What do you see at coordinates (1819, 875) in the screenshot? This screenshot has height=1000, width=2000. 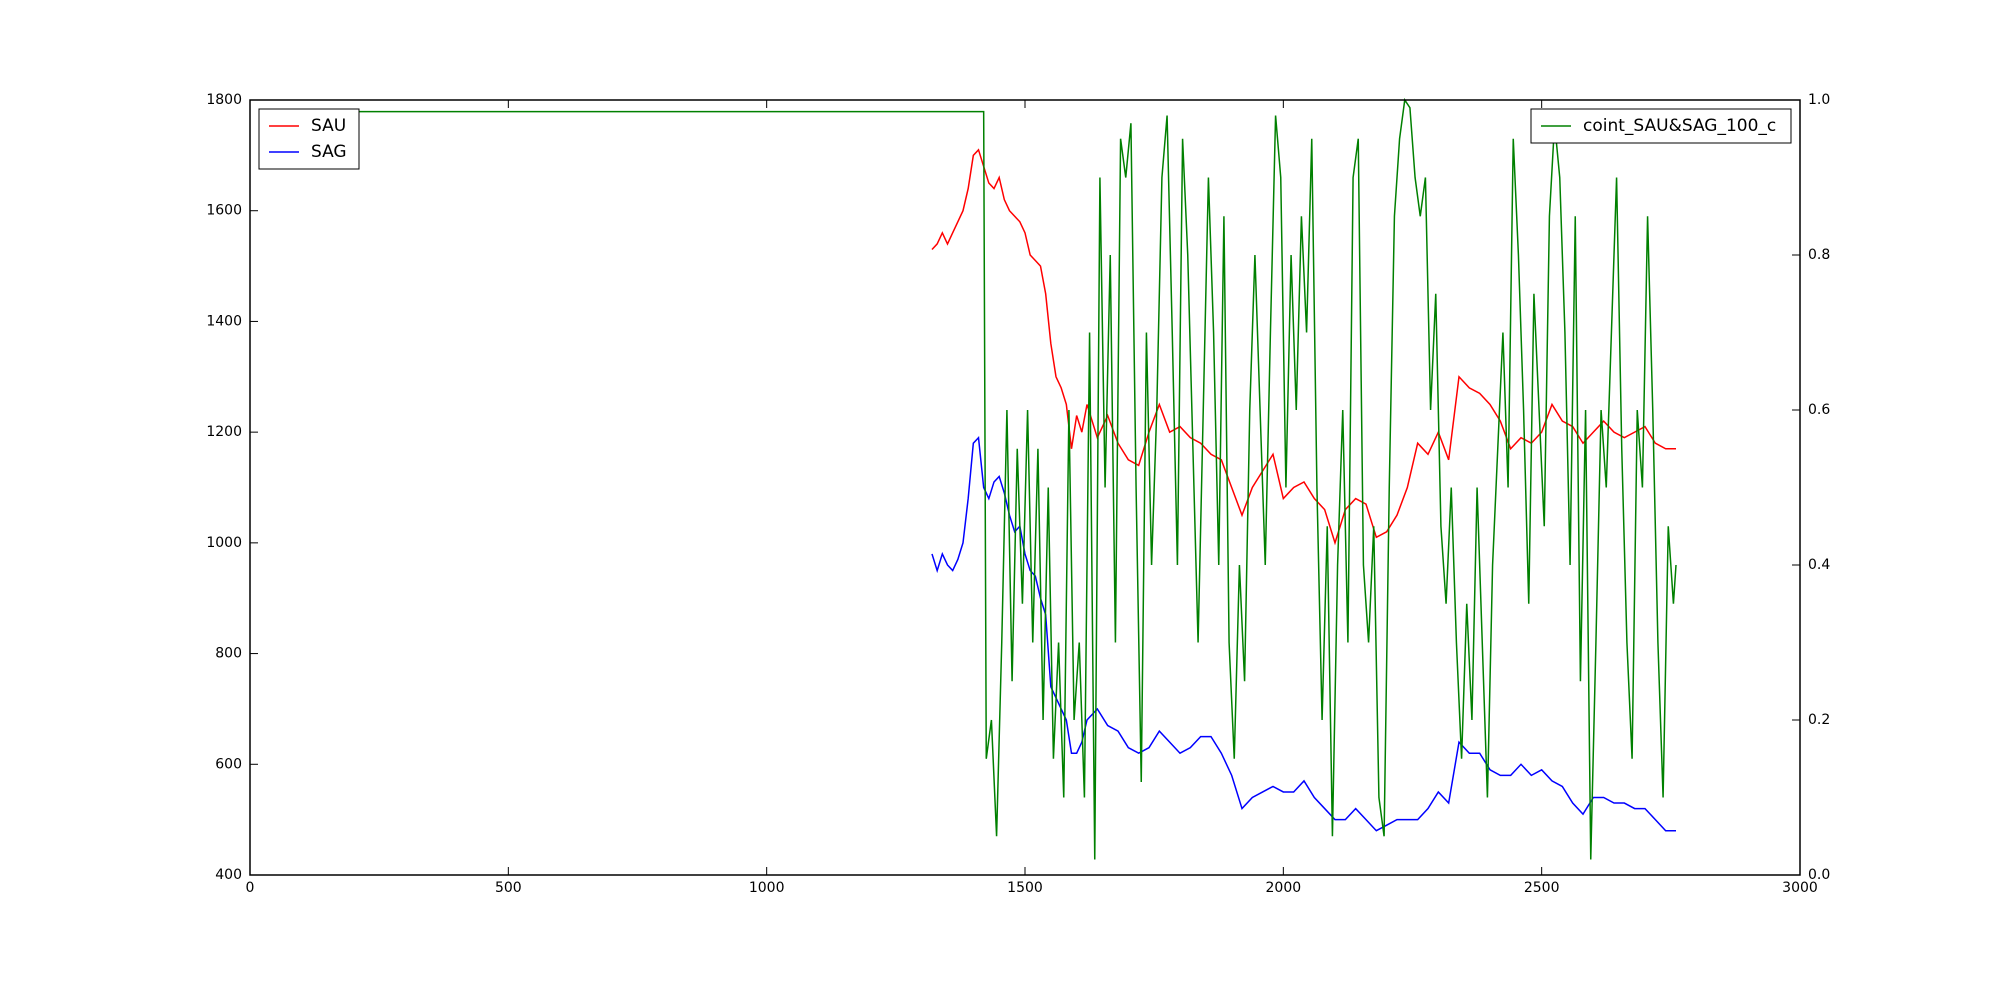 I see `y2-tick-label: 0.0` at bounding box center [1819, 875].